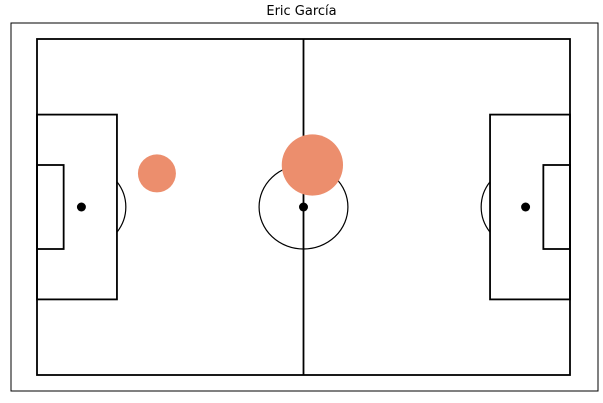 Image resolution: width=603 pixels, height=403 pixels. What do you see at coordinates (240, 165) in the screenshot?
I see `data-points` at bounding box center [240, 165].